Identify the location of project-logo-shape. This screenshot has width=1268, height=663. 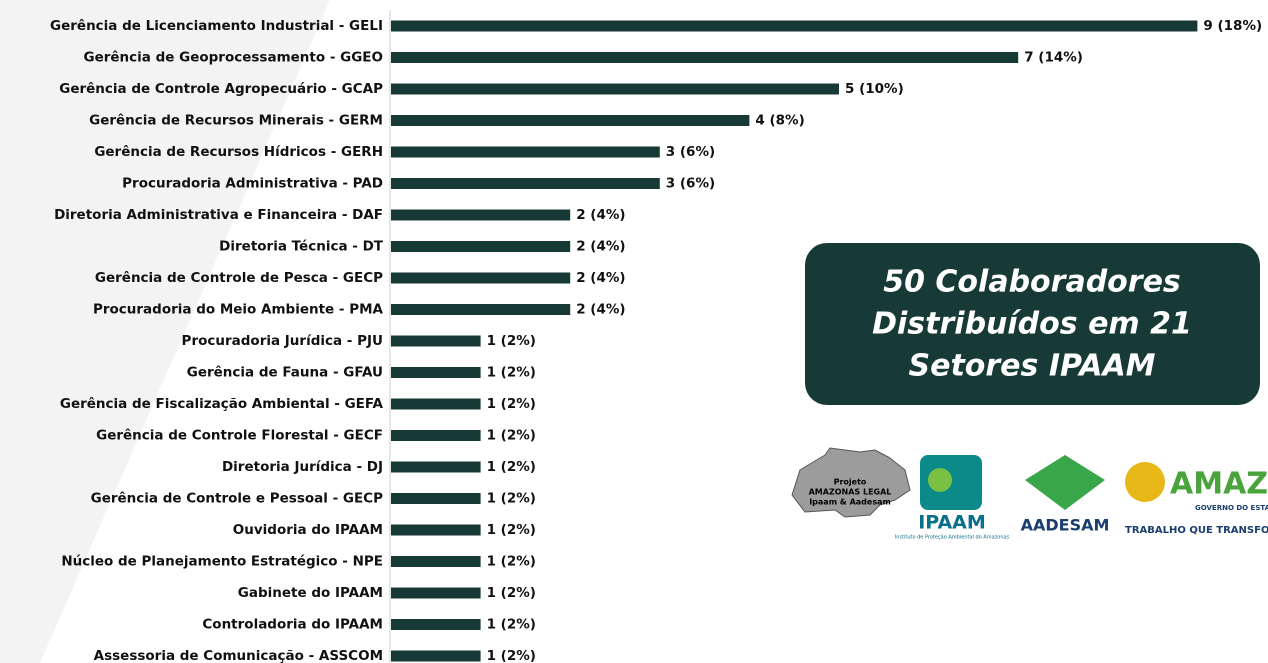
(851, 482).